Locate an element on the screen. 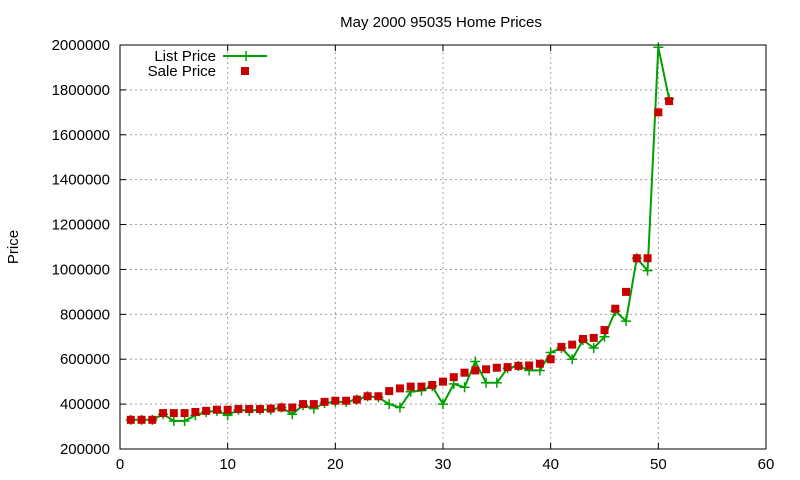  y-tick-label: 1400000 is located at coordinates (81, 180).